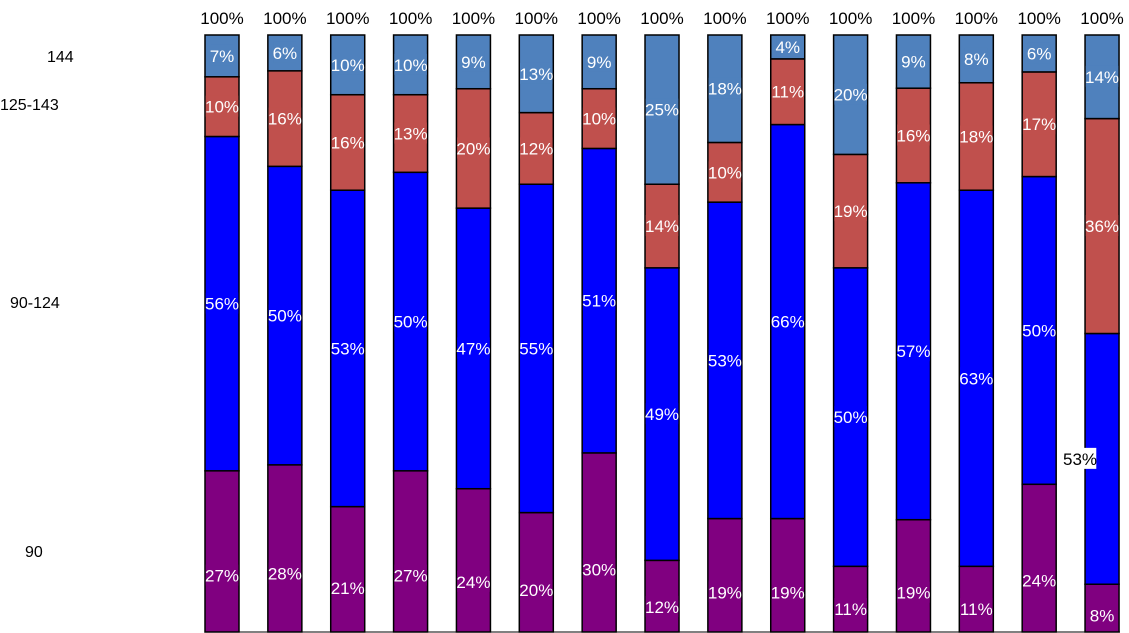 The height and width of the screenshot is (633, 1129). What do you see at coordinates (29, 105) in the screenshot?
I see `legend-label-125-143: 125-143` at bounding box center [29, 105].